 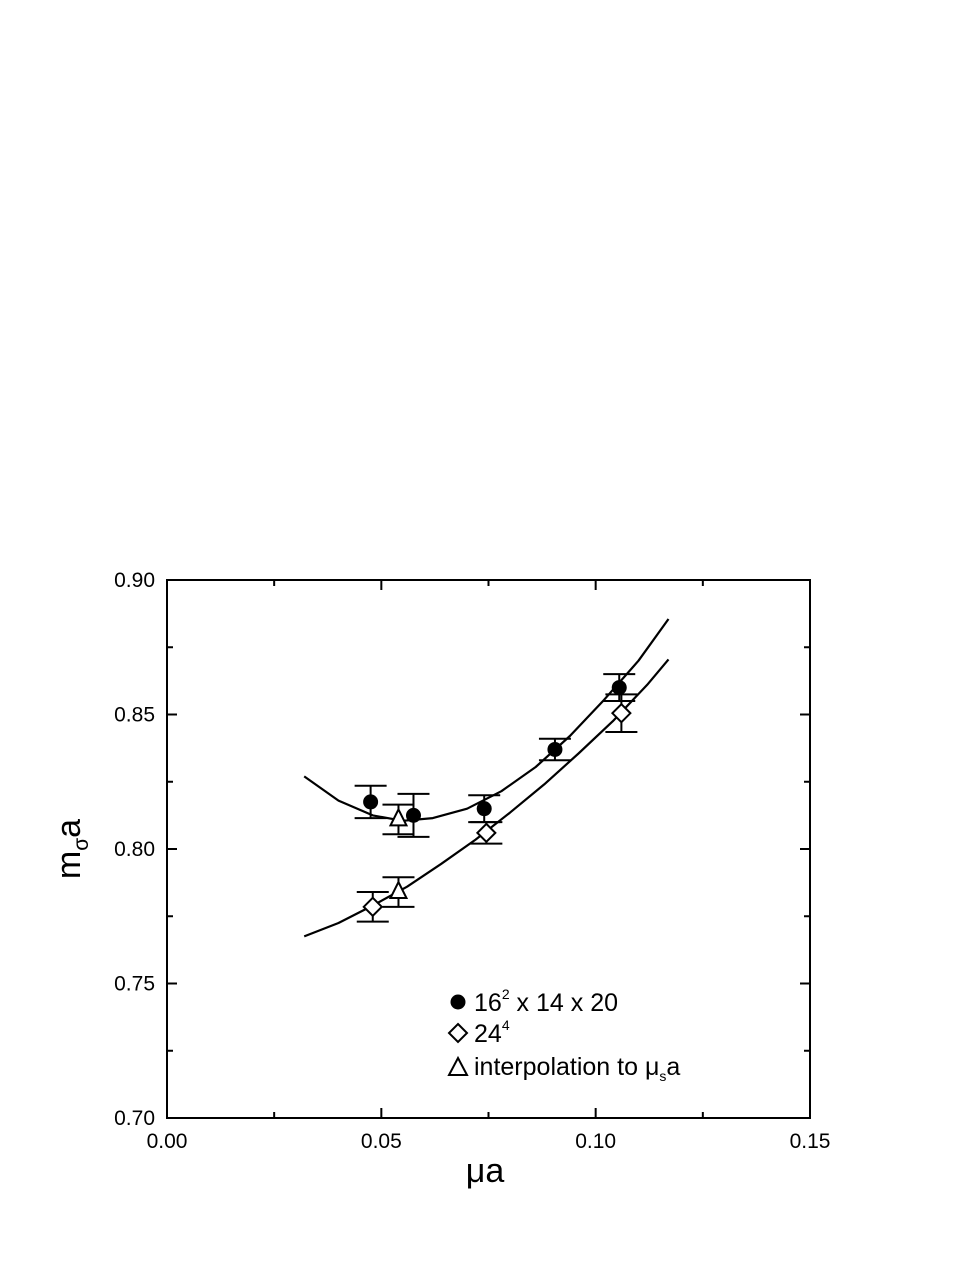 What do you see at coordinates (458, 1033) in the screenshot?
I see `legend-marker-diamond` at bounding box center [458, 1033].